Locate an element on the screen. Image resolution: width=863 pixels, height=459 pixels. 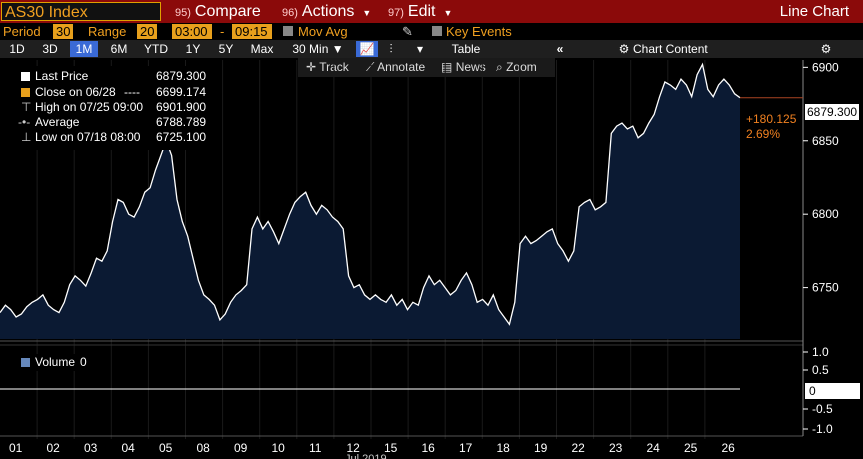
y-tick-label: 6850 is located at coordinates (825, 141).